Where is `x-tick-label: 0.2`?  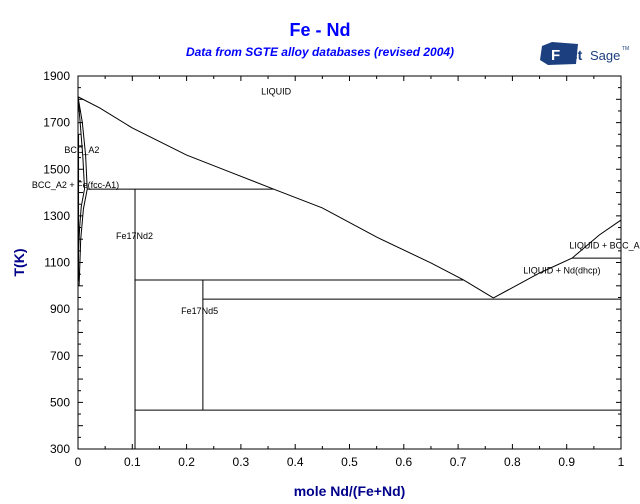
x-tick-label: 0.2 is located at coordinates (186, 462).